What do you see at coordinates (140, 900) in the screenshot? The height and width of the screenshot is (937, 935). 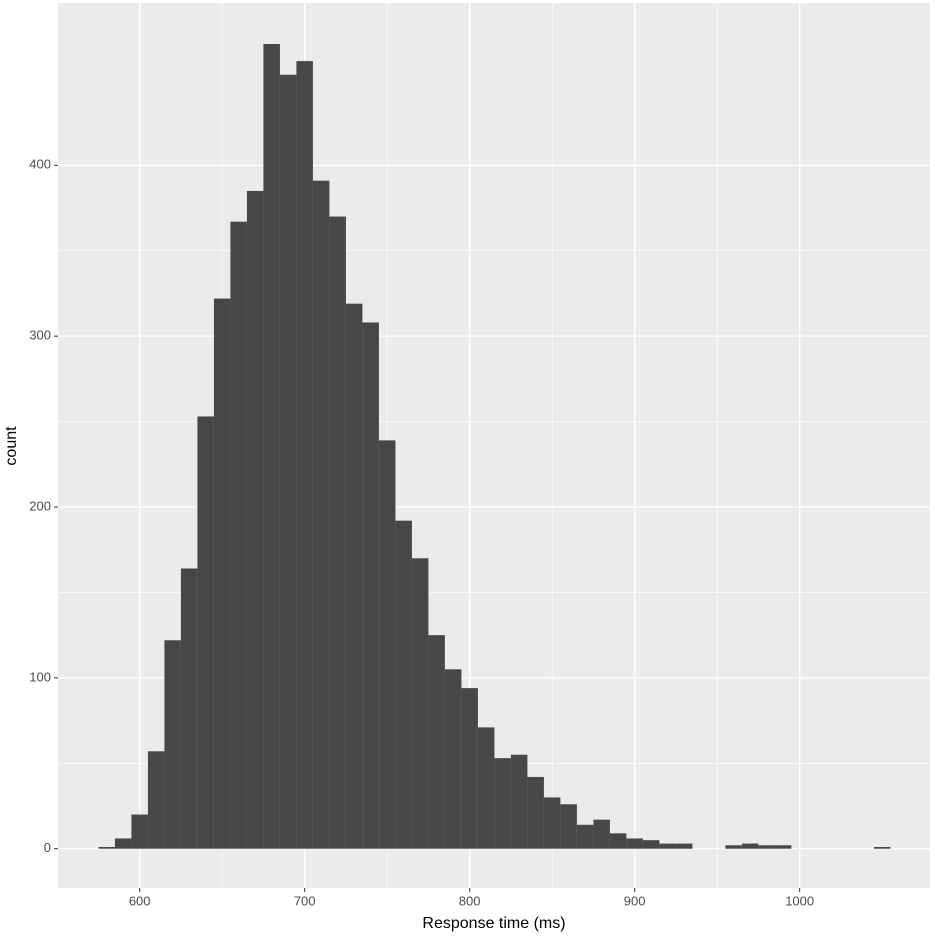 I see `x-tick-label: 600` at bounding box center [140, 900].